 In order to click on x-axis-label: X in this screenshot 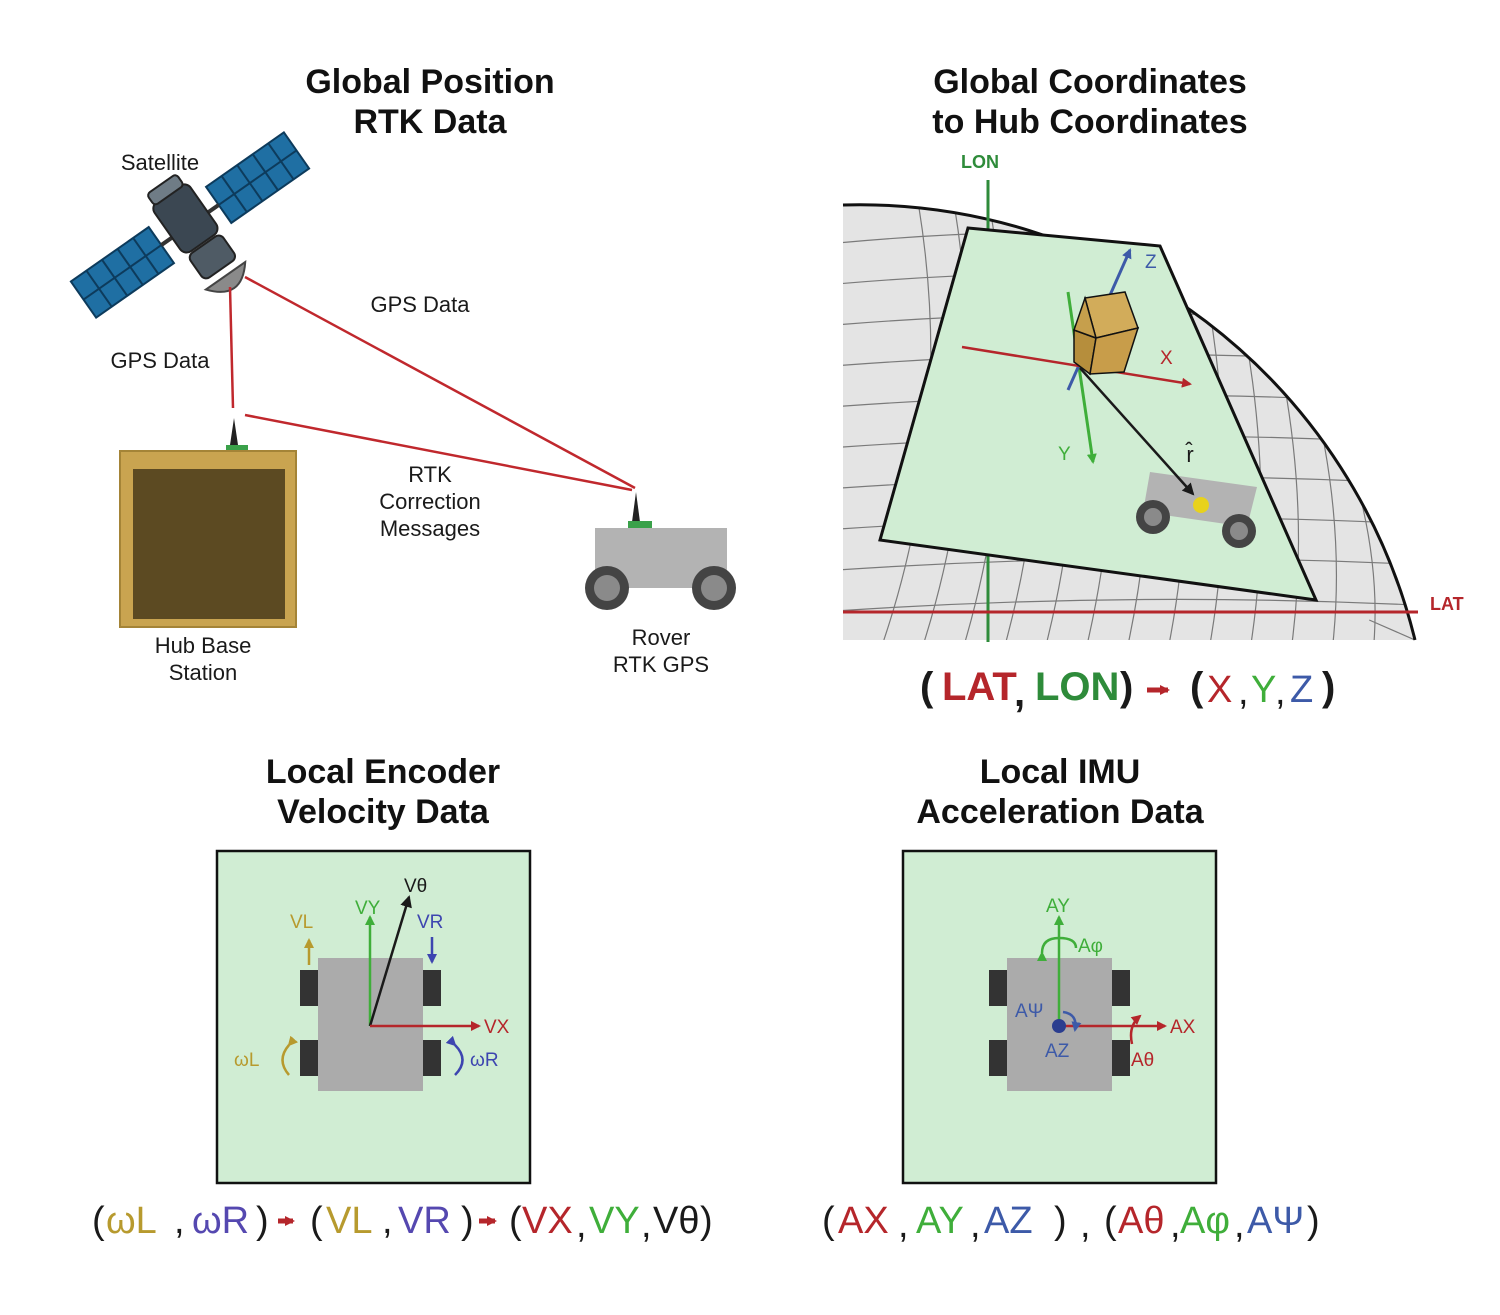, I will do `click(1166, 358)`.